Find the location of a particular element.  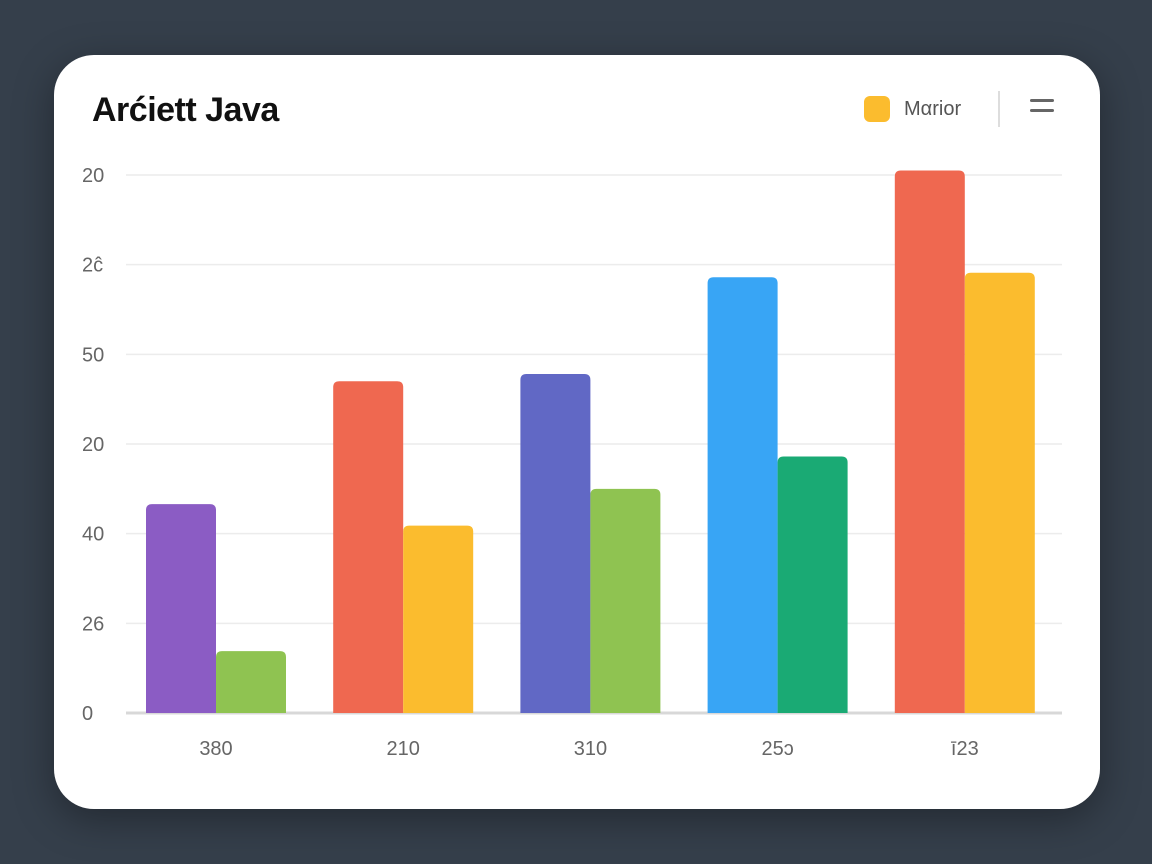

y-tick-label: 0 is located at coordinates (87, 714).